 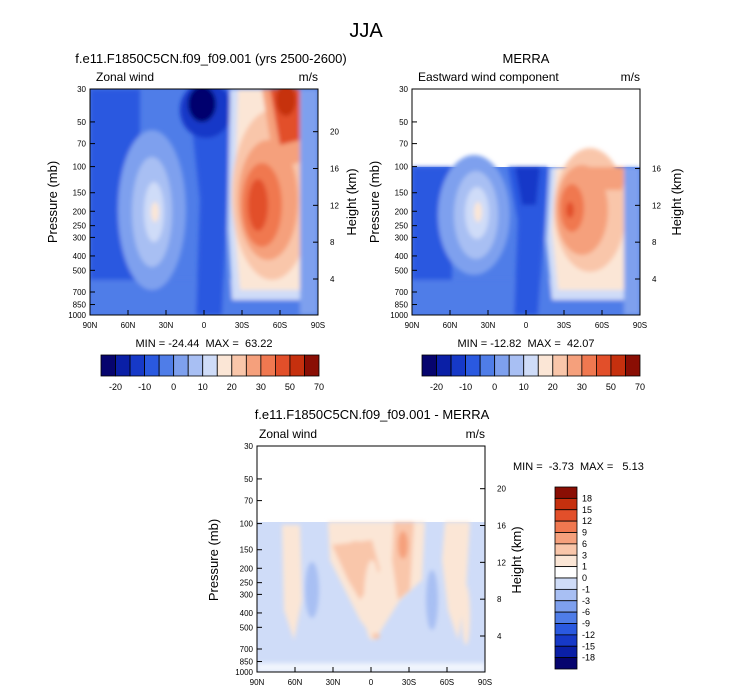 What do you see at coordinates (587, 498) in the screenshot?
I see `colorbar-label: 18` at bounding box center [587, 498].